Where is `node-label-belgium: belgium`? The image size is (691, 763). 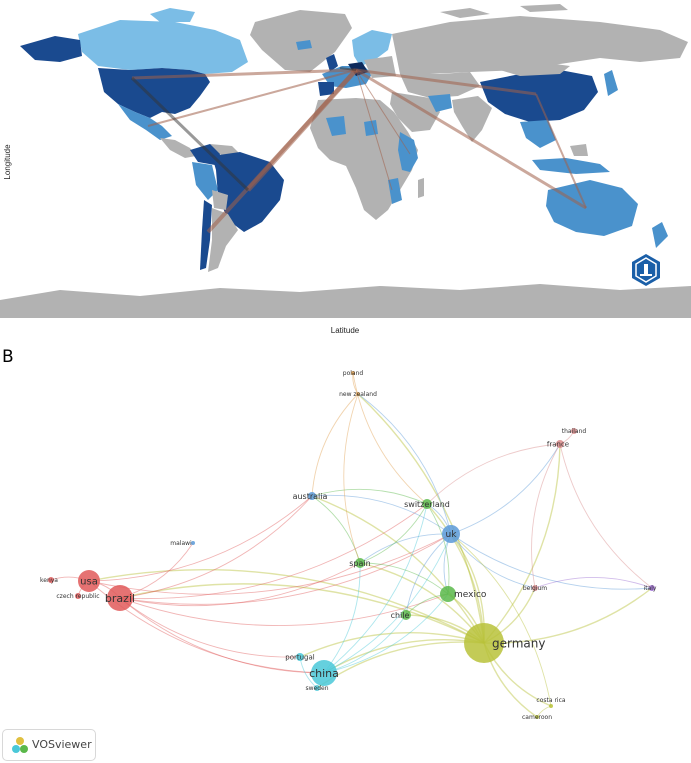 node-label-belgium: belgium is located at coordinates (535, 588).